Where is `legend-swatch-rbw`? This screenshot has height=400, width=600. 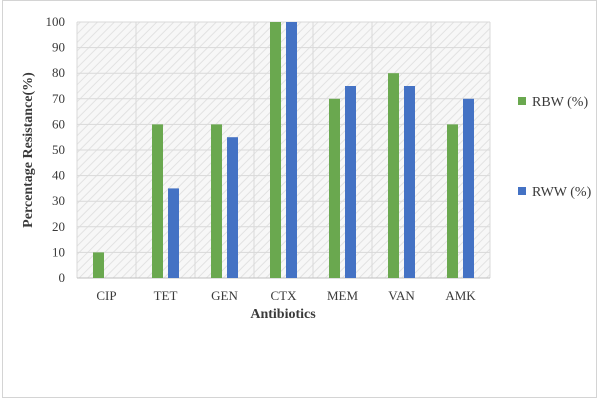 legend-swatch-rbw is located at coordinates (522, 101).